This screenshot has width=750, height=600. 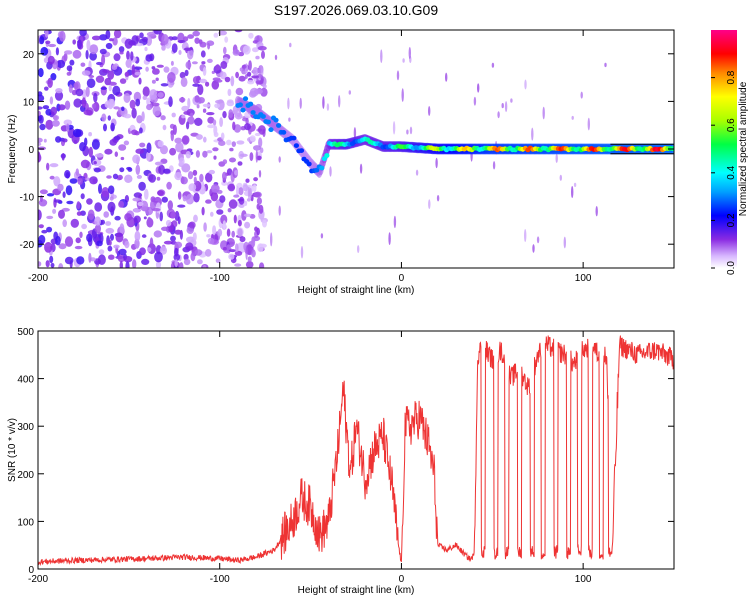 I want to click on spectrogram-ylabel: Frequency (Hz), so click(x=12, y=149).